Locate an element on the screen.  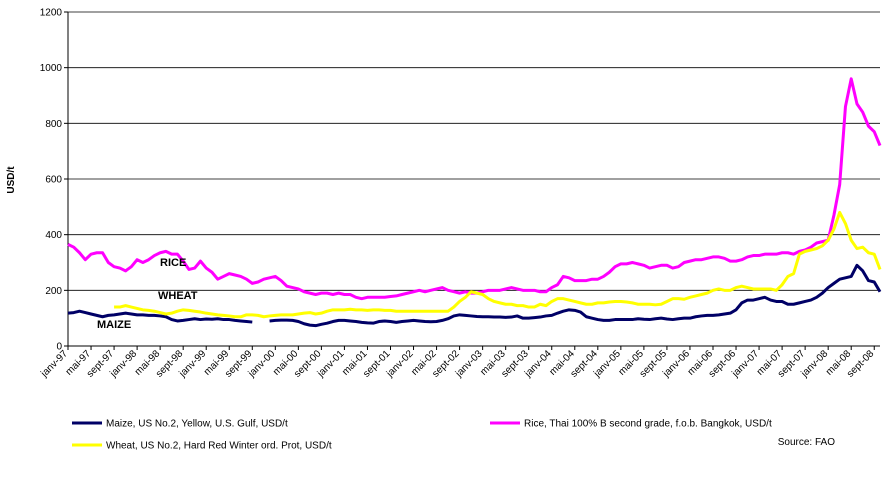
legend-label: Maize, US No.2, Yellow, U.S. Gulf, USD/t is located at coordinates (197, 424).